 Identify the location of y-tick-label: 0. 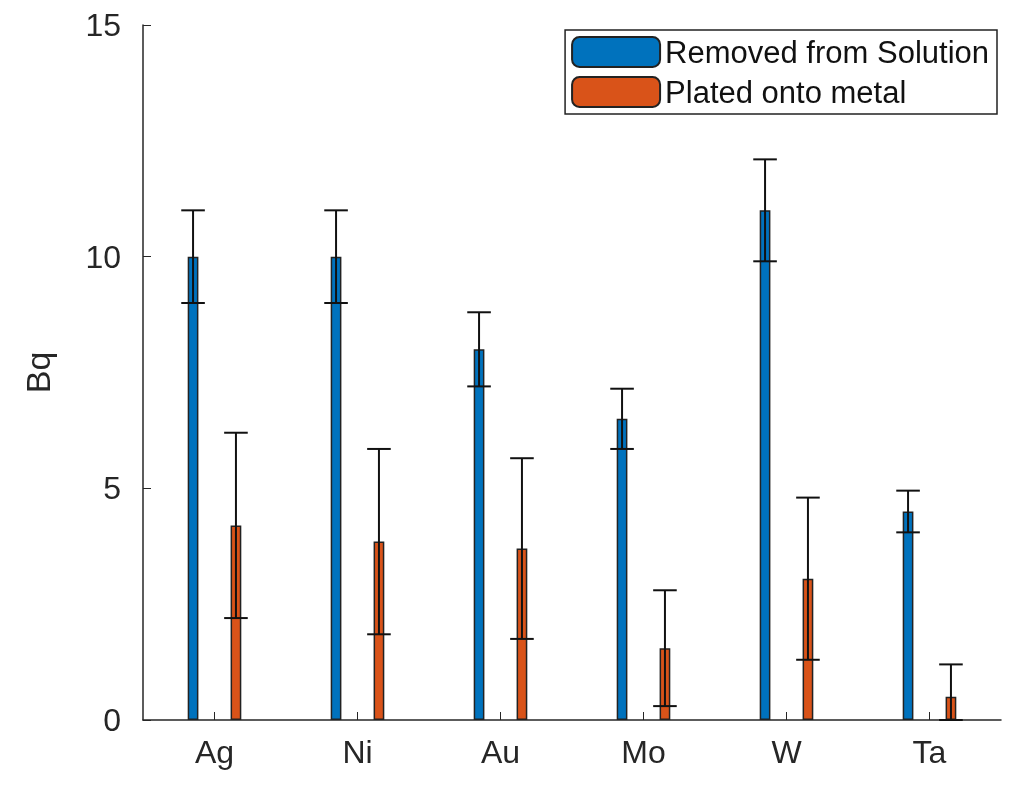
(112, 720).